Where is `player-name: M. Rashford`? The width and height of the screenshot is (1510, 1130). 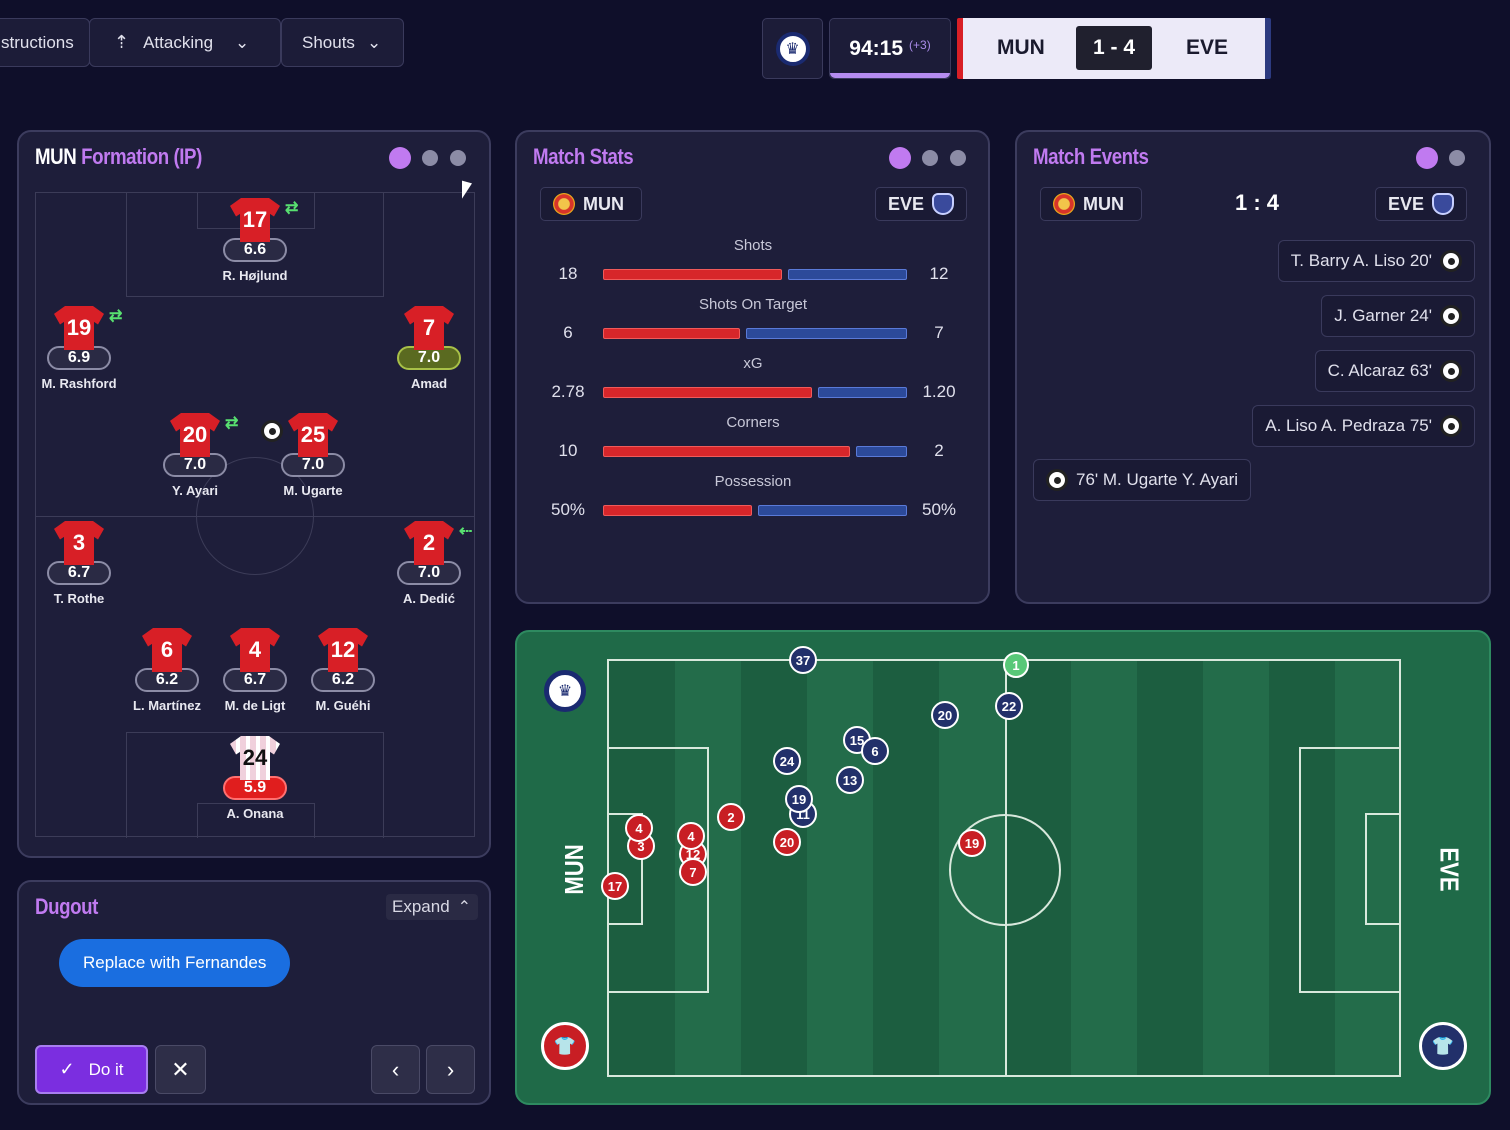 player-name: M. Rashford is located at coordinates (79, 383).